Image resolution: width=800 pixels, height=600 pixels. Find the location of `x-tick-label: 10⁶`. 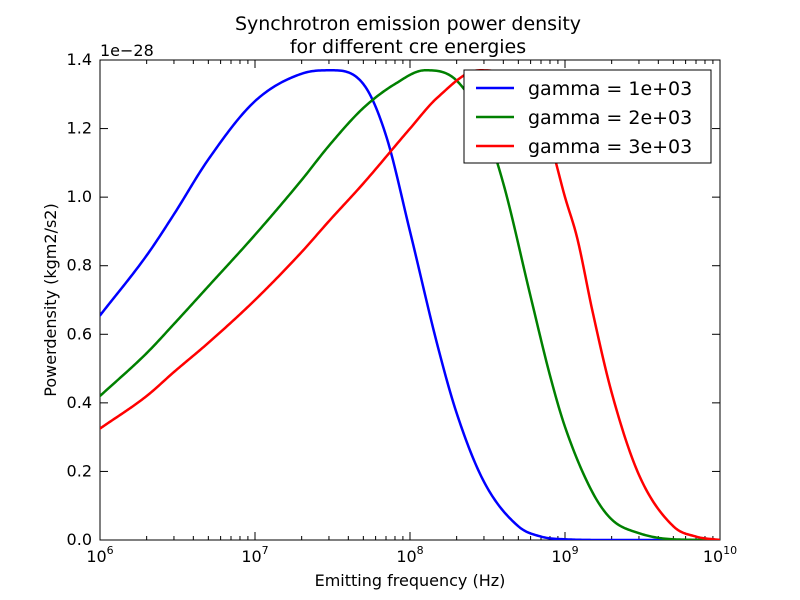

x-tick-label: 10⁶ is located at coordinates (99, 555).